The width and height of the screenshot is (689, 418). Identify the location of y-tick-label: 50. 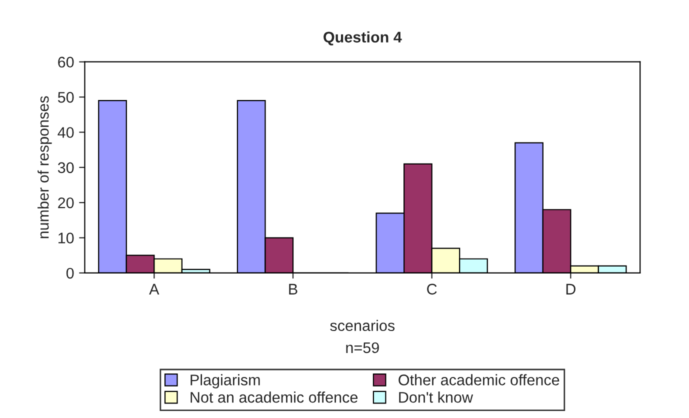
(66, 97).